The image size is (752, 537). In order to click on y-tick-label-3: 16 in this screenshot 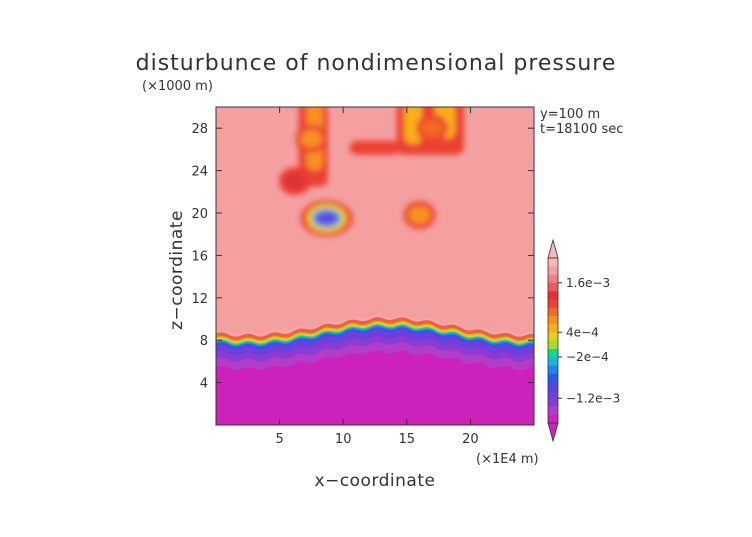, I will do `click(199, 256)`.